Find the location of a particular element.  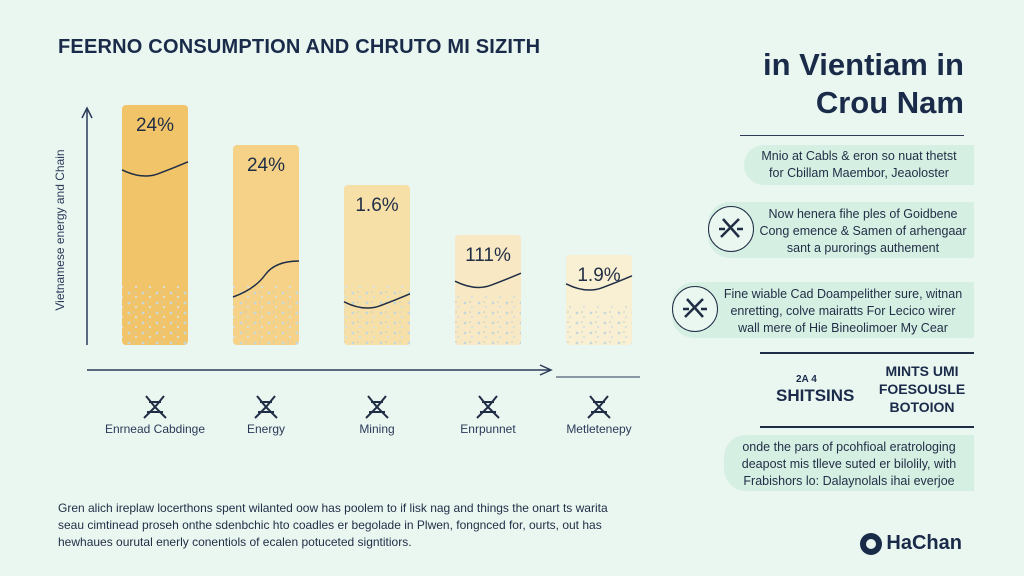

brand-logo-icon is located at coordinates (871, 543).